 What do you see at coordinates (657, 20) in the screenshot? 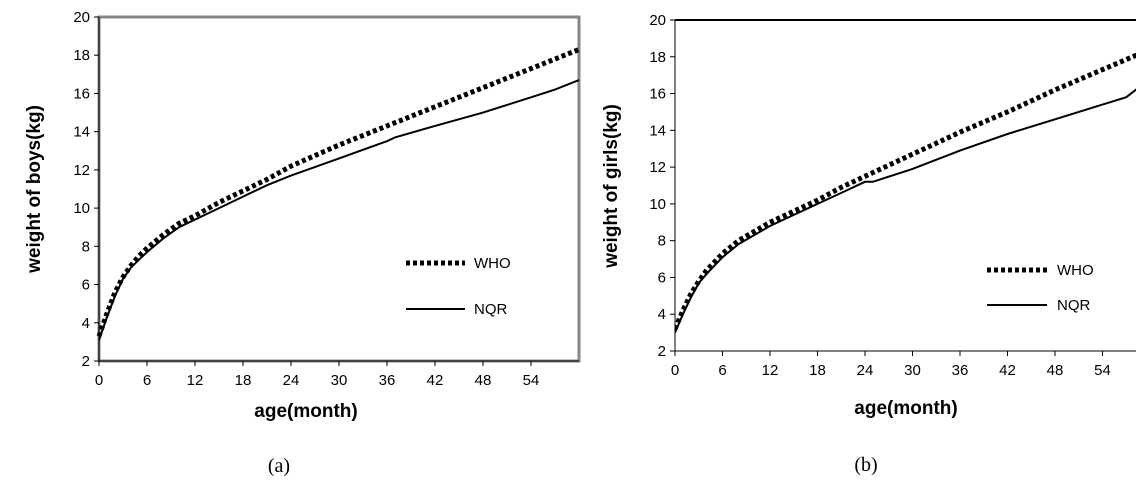
I see `y-tick-label-b: 20` at bounding box center [657, 20].